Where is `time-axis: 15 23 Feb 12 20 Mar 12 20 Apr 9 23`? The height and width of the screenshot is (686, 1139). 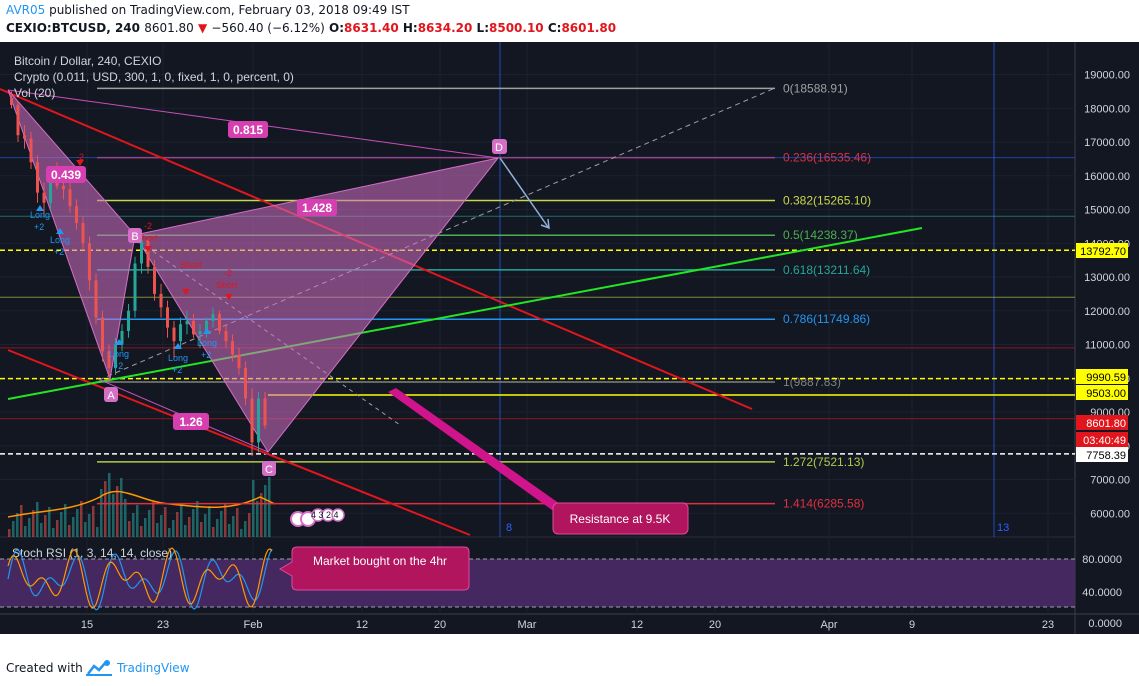
time-axis: 15 23 Feb 12 20 Mar 12 20 Apr 9 23 is located at coordinates (567, 625).